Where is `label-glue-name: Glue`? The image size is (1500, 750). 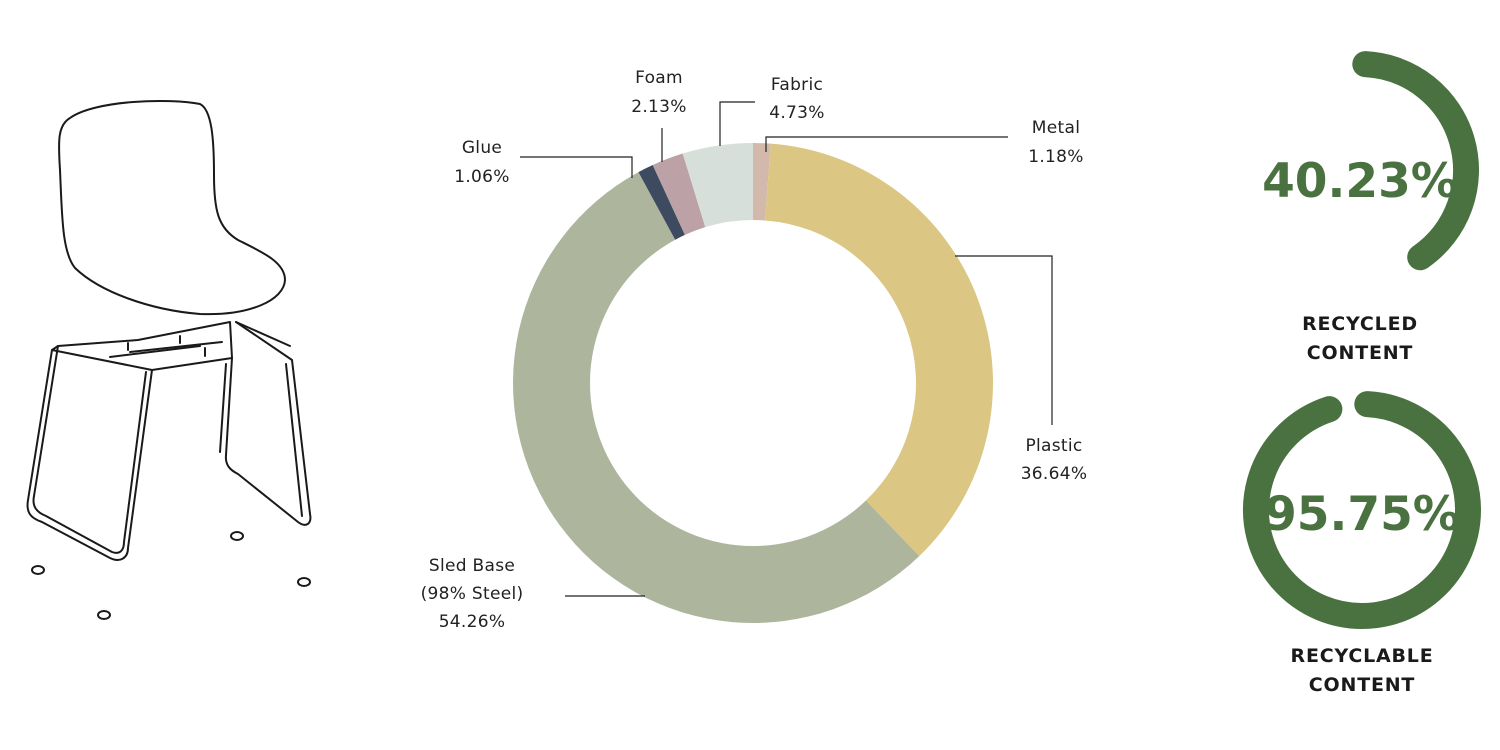
label-glue-name: Glue is located at coordinates (482, 148).